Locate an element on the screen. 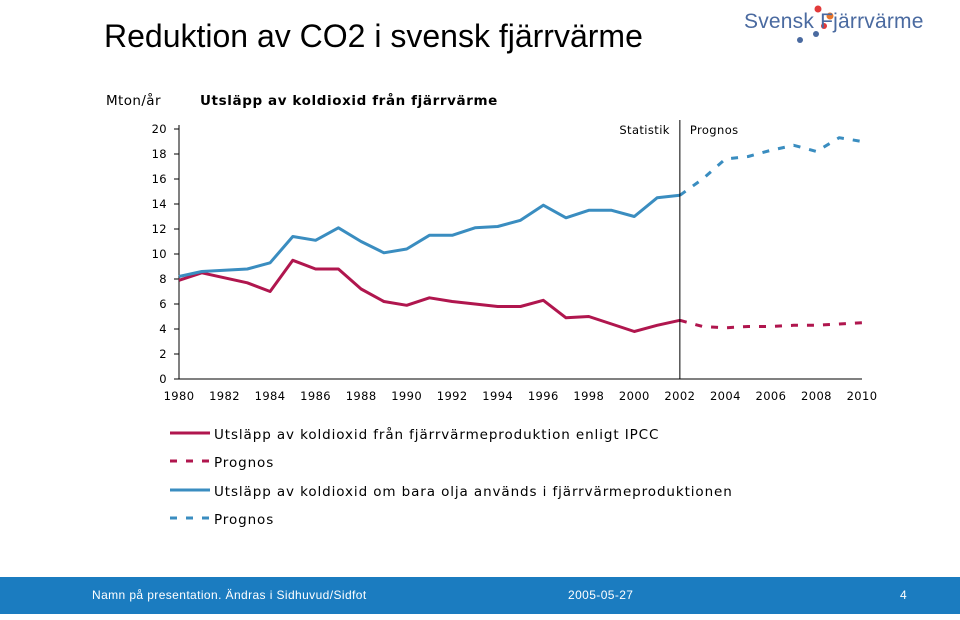 The height and width of the screenshot is (620, 960). x-tick-label: 2010 is located at coordinates (862, 396).